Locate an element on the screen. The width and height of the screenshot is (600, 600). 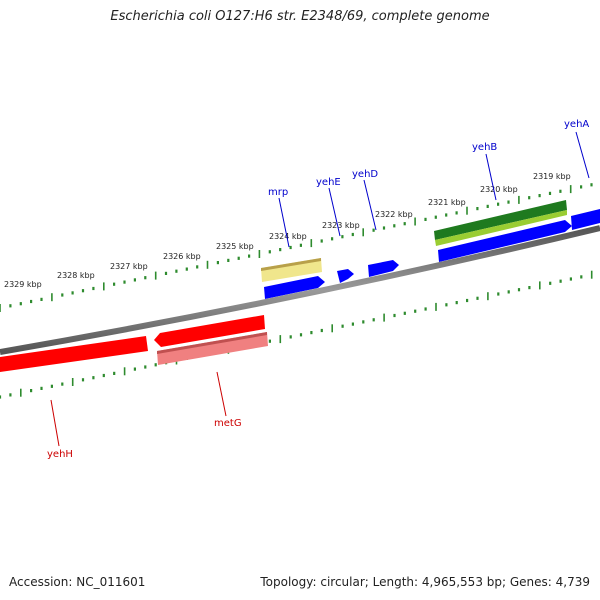
forward-gene-yehA is located at coordinates (585, 219).